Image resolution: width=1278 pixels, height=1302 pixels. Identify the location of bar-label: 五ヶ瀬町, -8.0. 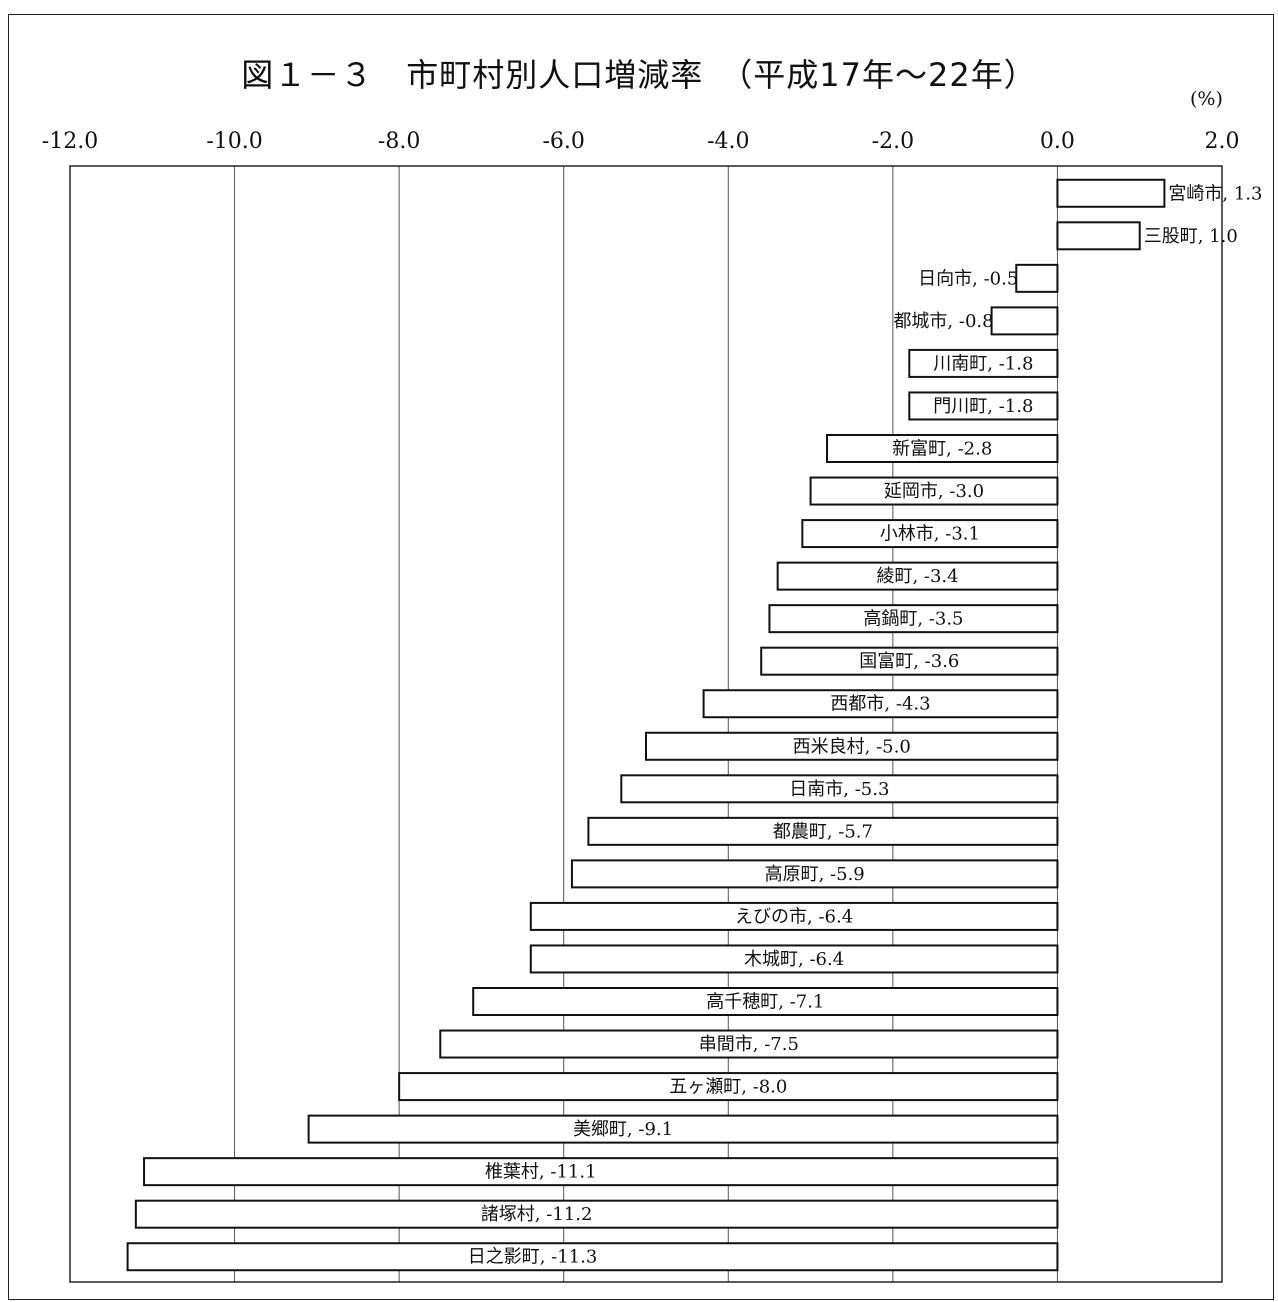
(728, 1087).